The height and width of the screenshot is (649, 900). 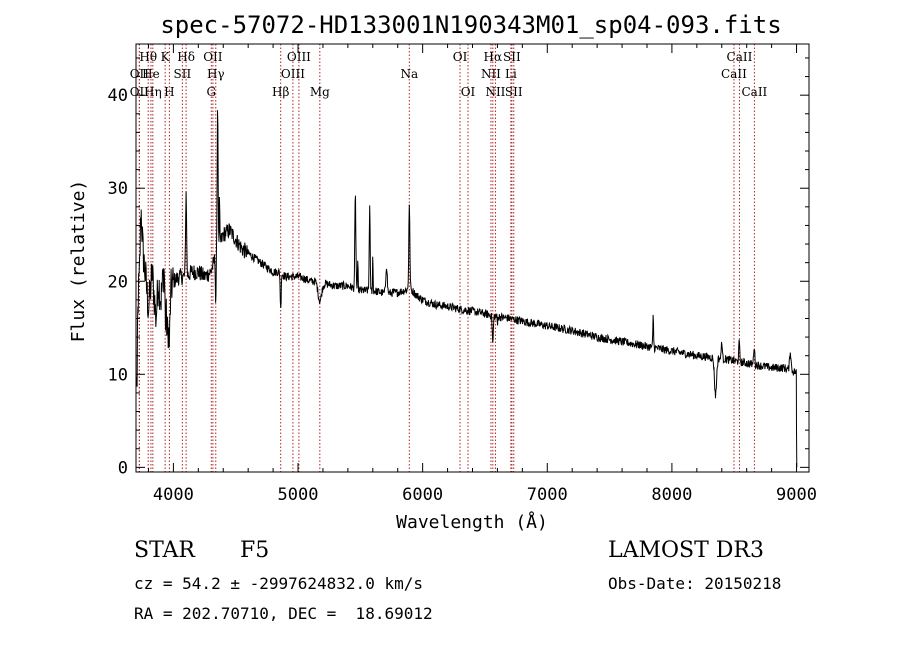 What do you see at coordinates (169, 92) in the screenshot?
I see `line-label-7: H` at bounding box center [169, 92].